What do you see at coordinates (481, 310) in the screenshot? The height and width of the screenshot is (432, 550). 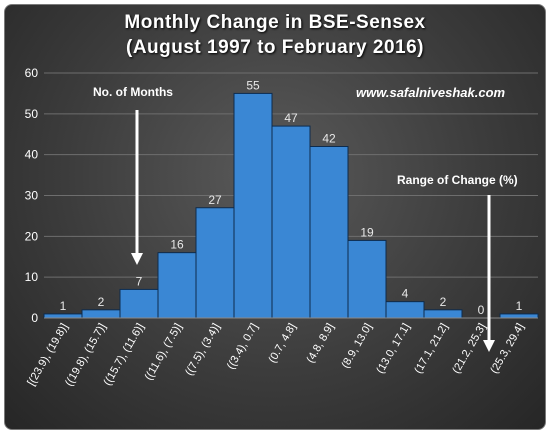 I see `data-label: 0` at bounding box center [481, 310].